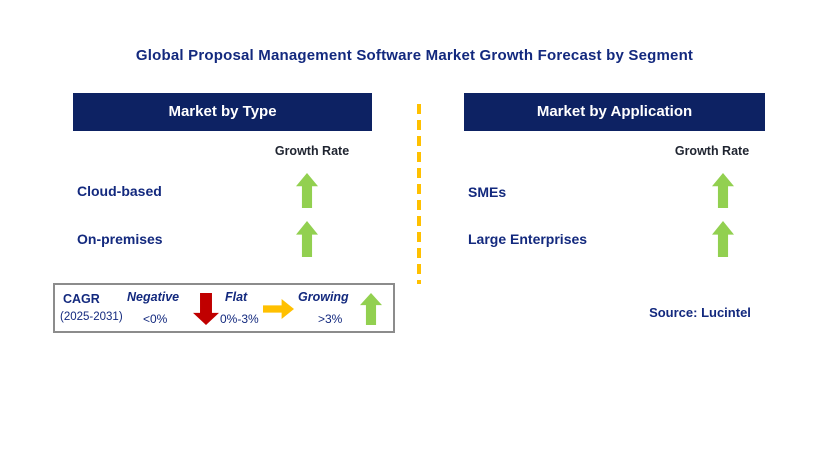 The width and height of the screenshot is (829, 460). Describe the element at coordinates (153, 297) in the screenshot. I see `legend-negative-label: Negative` at that location.